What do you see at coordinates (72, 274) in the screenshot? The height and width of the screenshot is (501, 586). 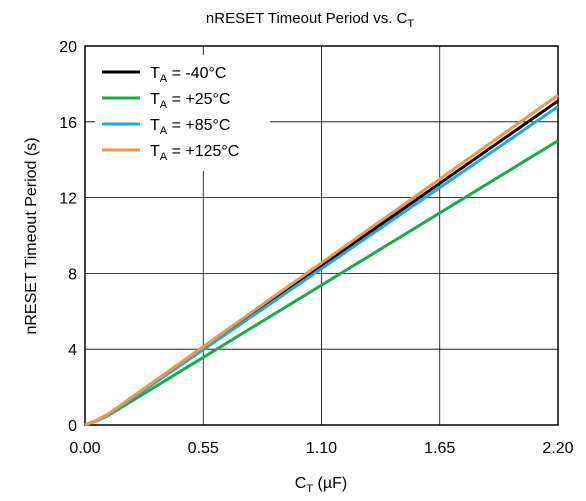 I see `y-tick-label: 8` at bounding box center [72, 274].